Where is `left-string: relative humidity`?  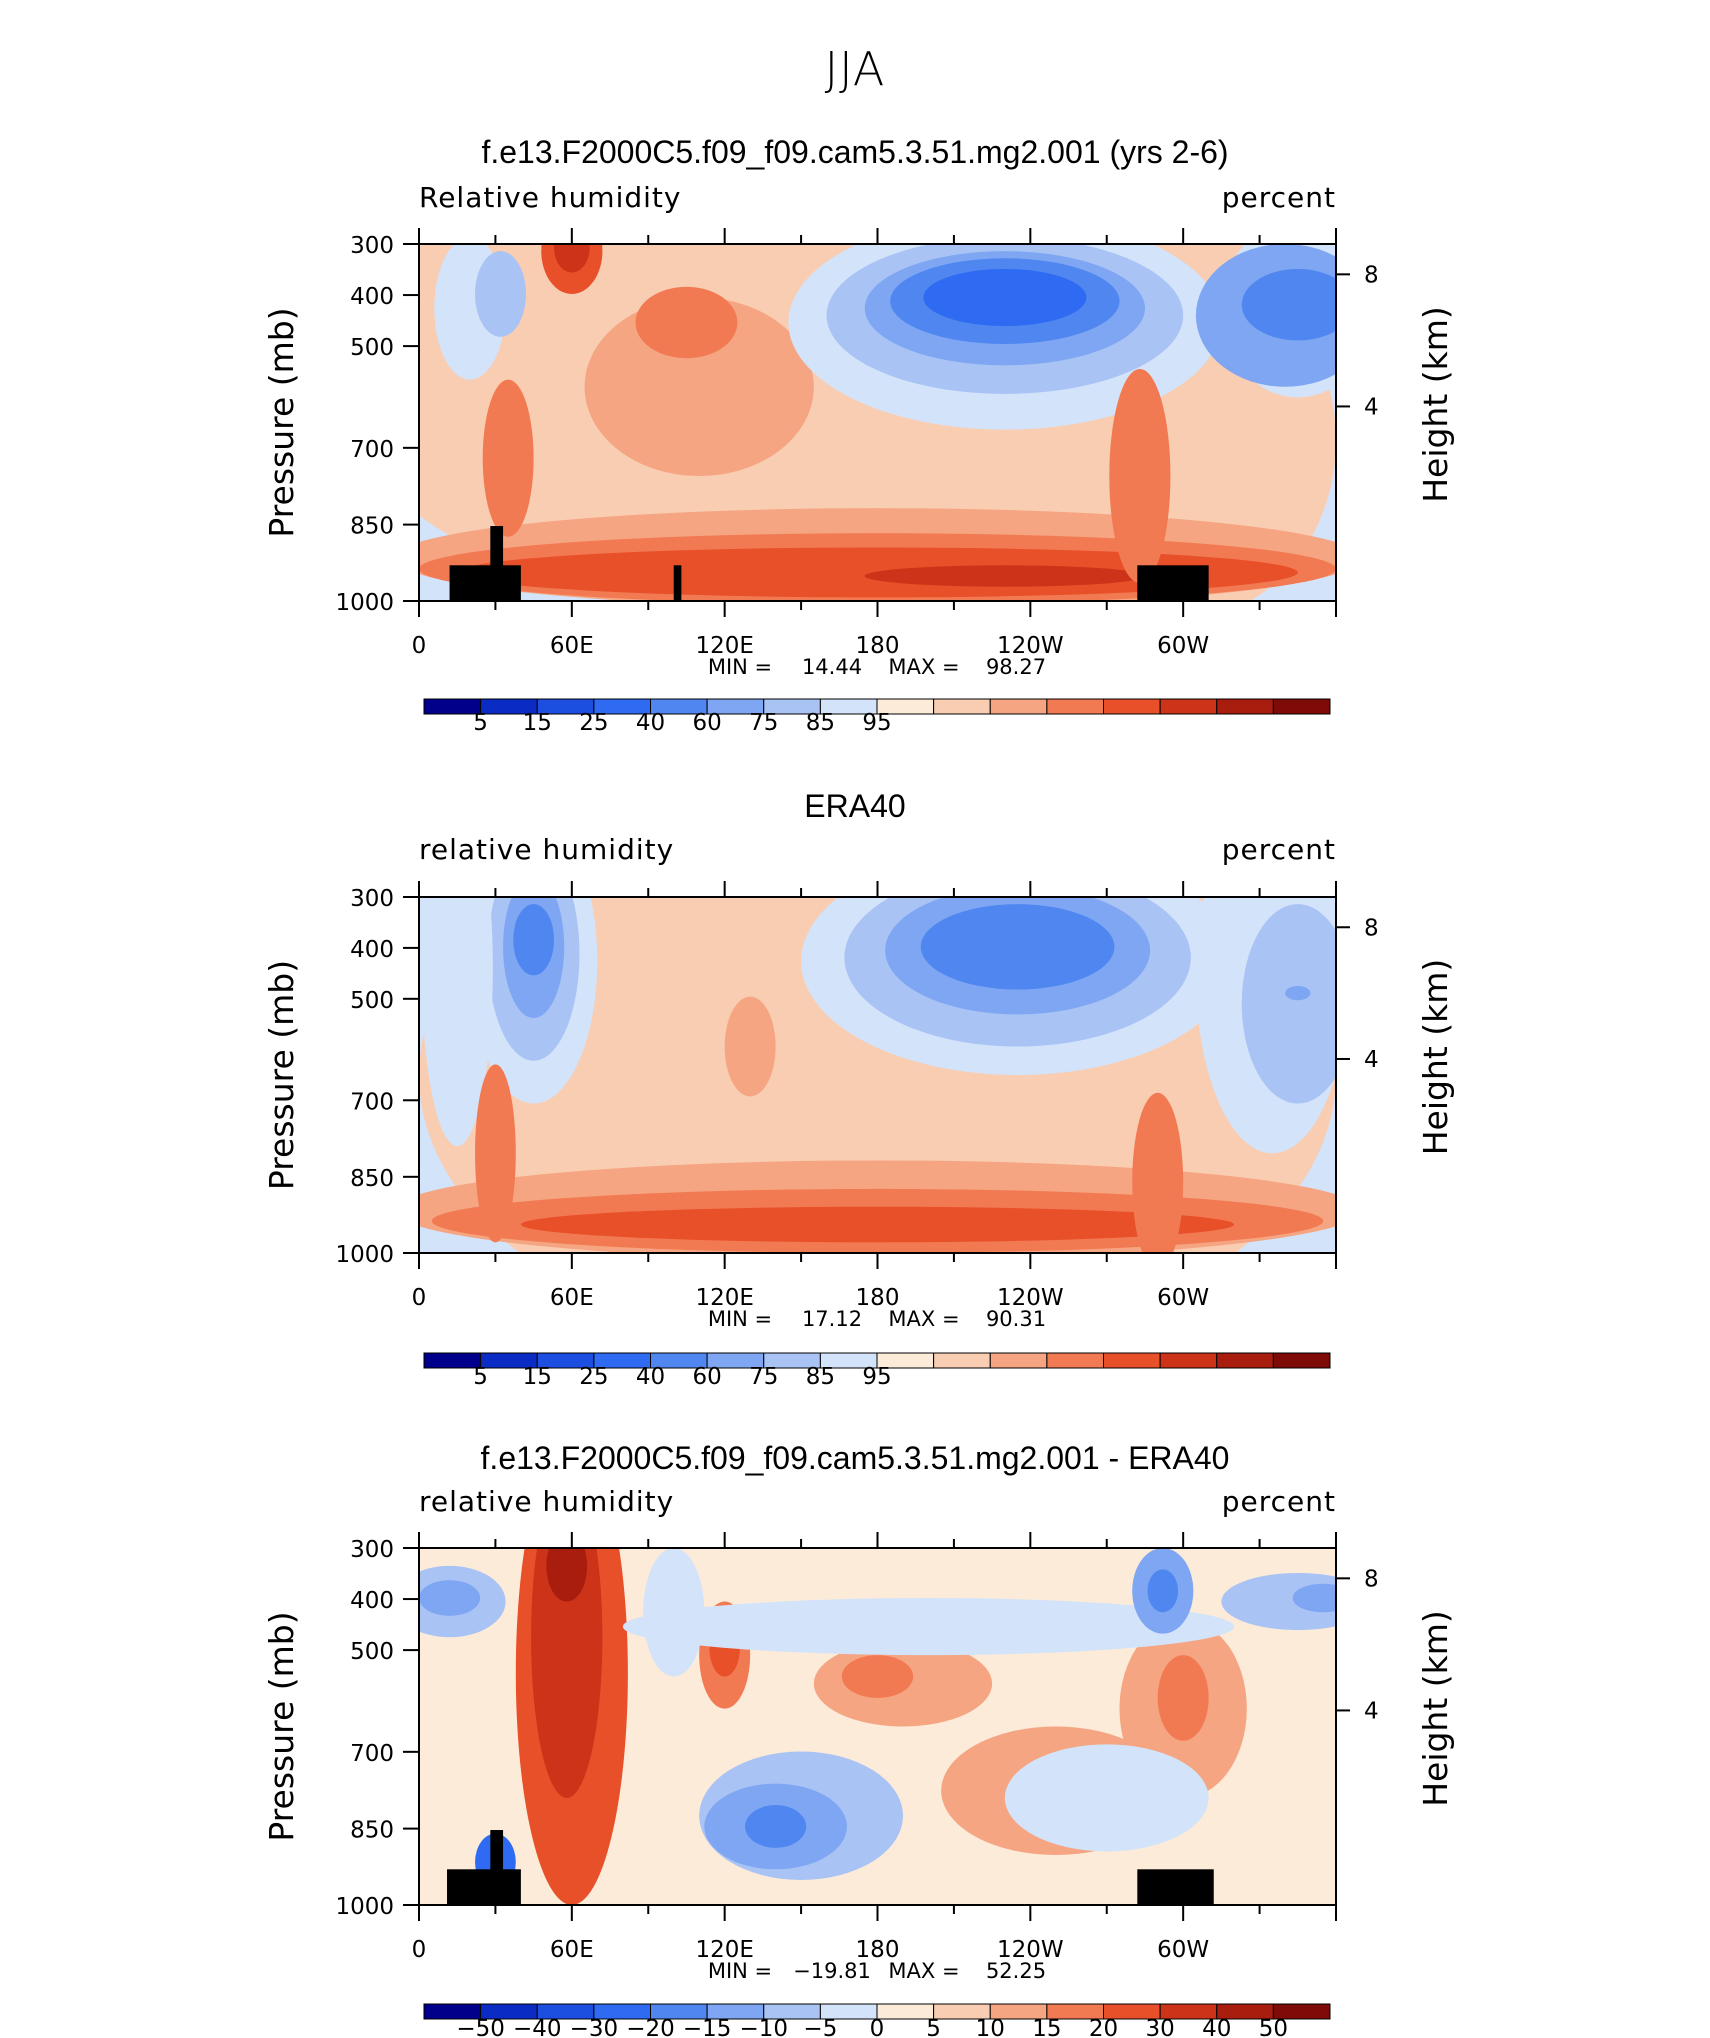
left-string: relative humidity is located at coordinates (546, 849).